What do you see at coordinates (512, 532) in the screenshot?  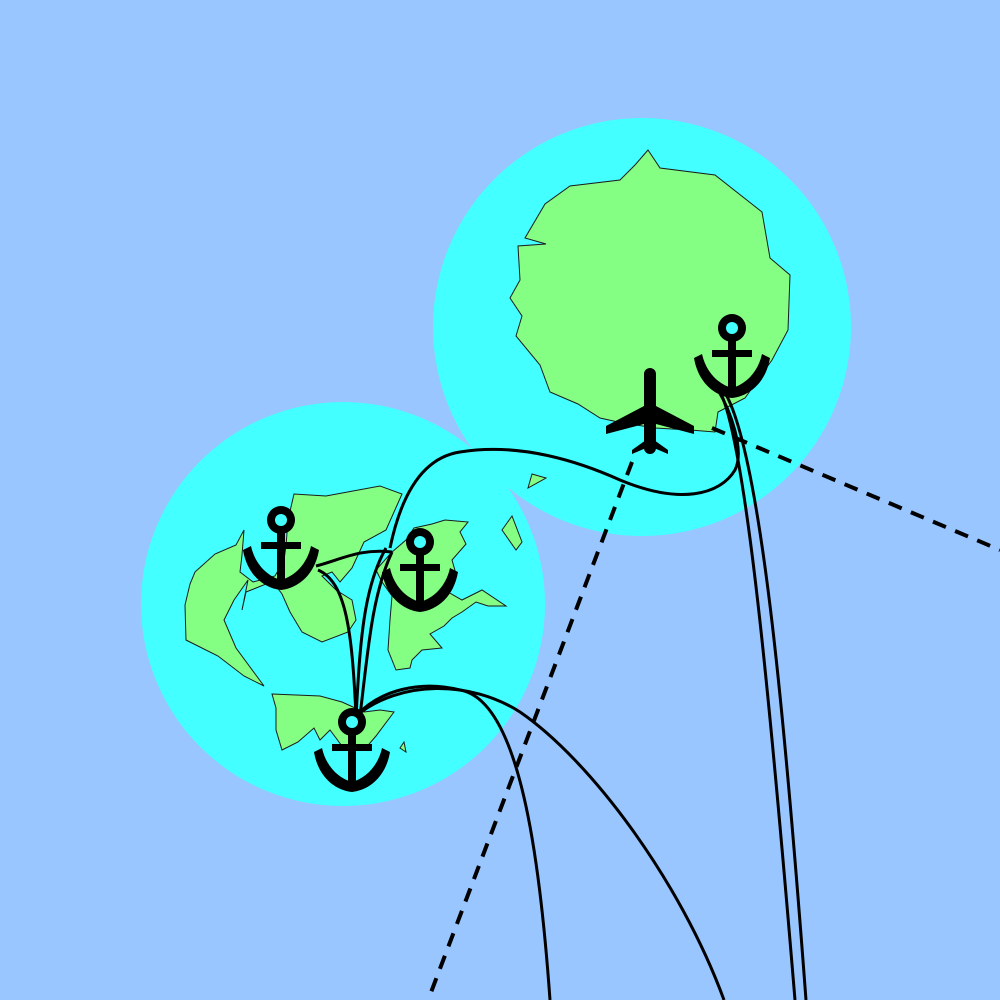 I see `islet-southwest-a` at bounding box center [512, 532].